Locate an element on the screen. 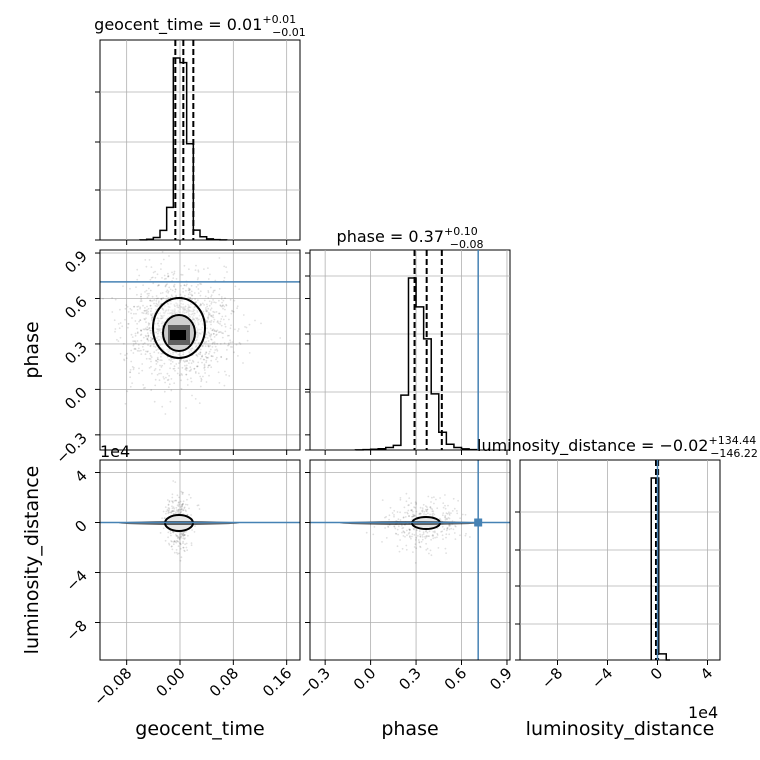 This screenshot has width=760, height=760. panel-scatter-phase-geocent-time is located at coordinates (200, 350).